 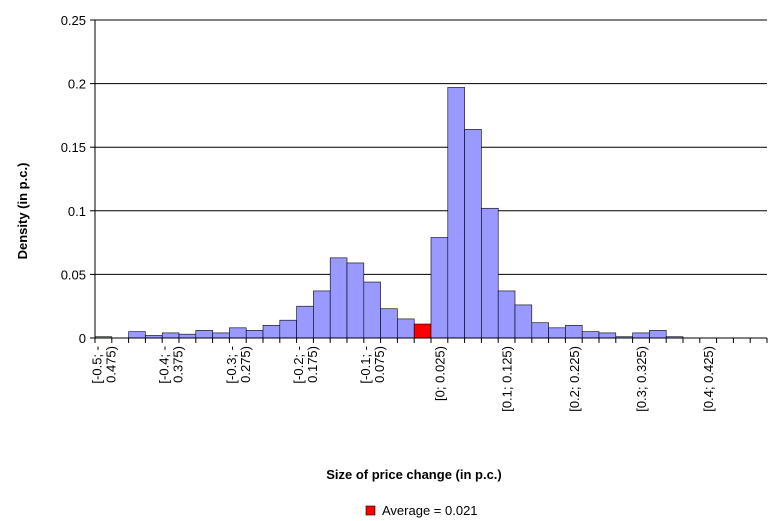 I want to click on x-tick-label: [-0.1; -, so click(x=365, y=365).